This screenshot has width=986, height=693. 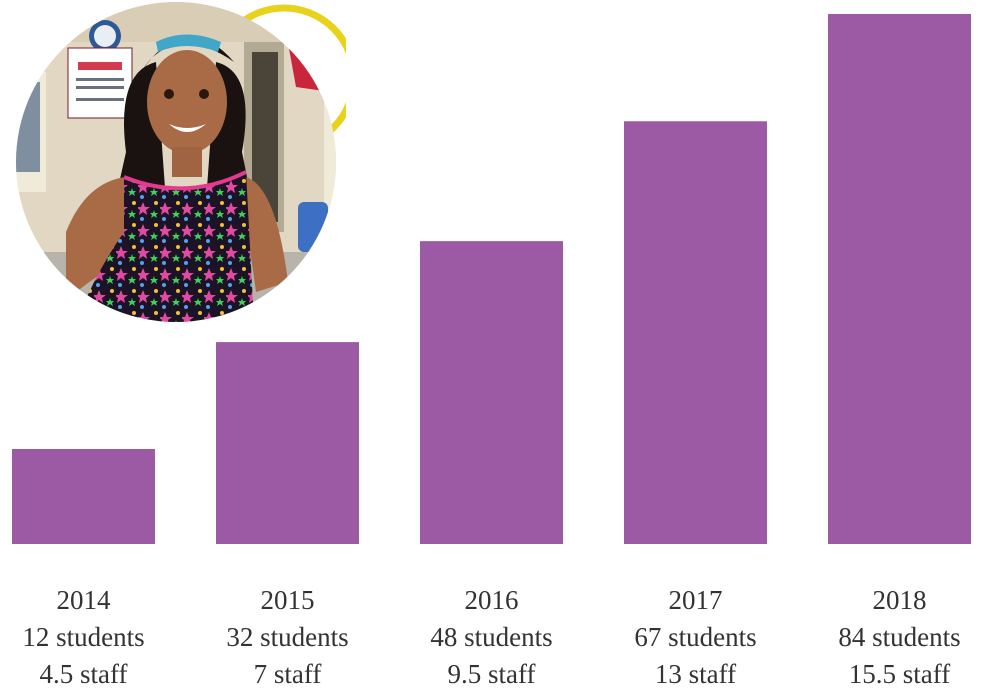 What do you see at coordinates (83, 496) in the screenshot?
I see `bar-2014` at bounding box center [83, 496].